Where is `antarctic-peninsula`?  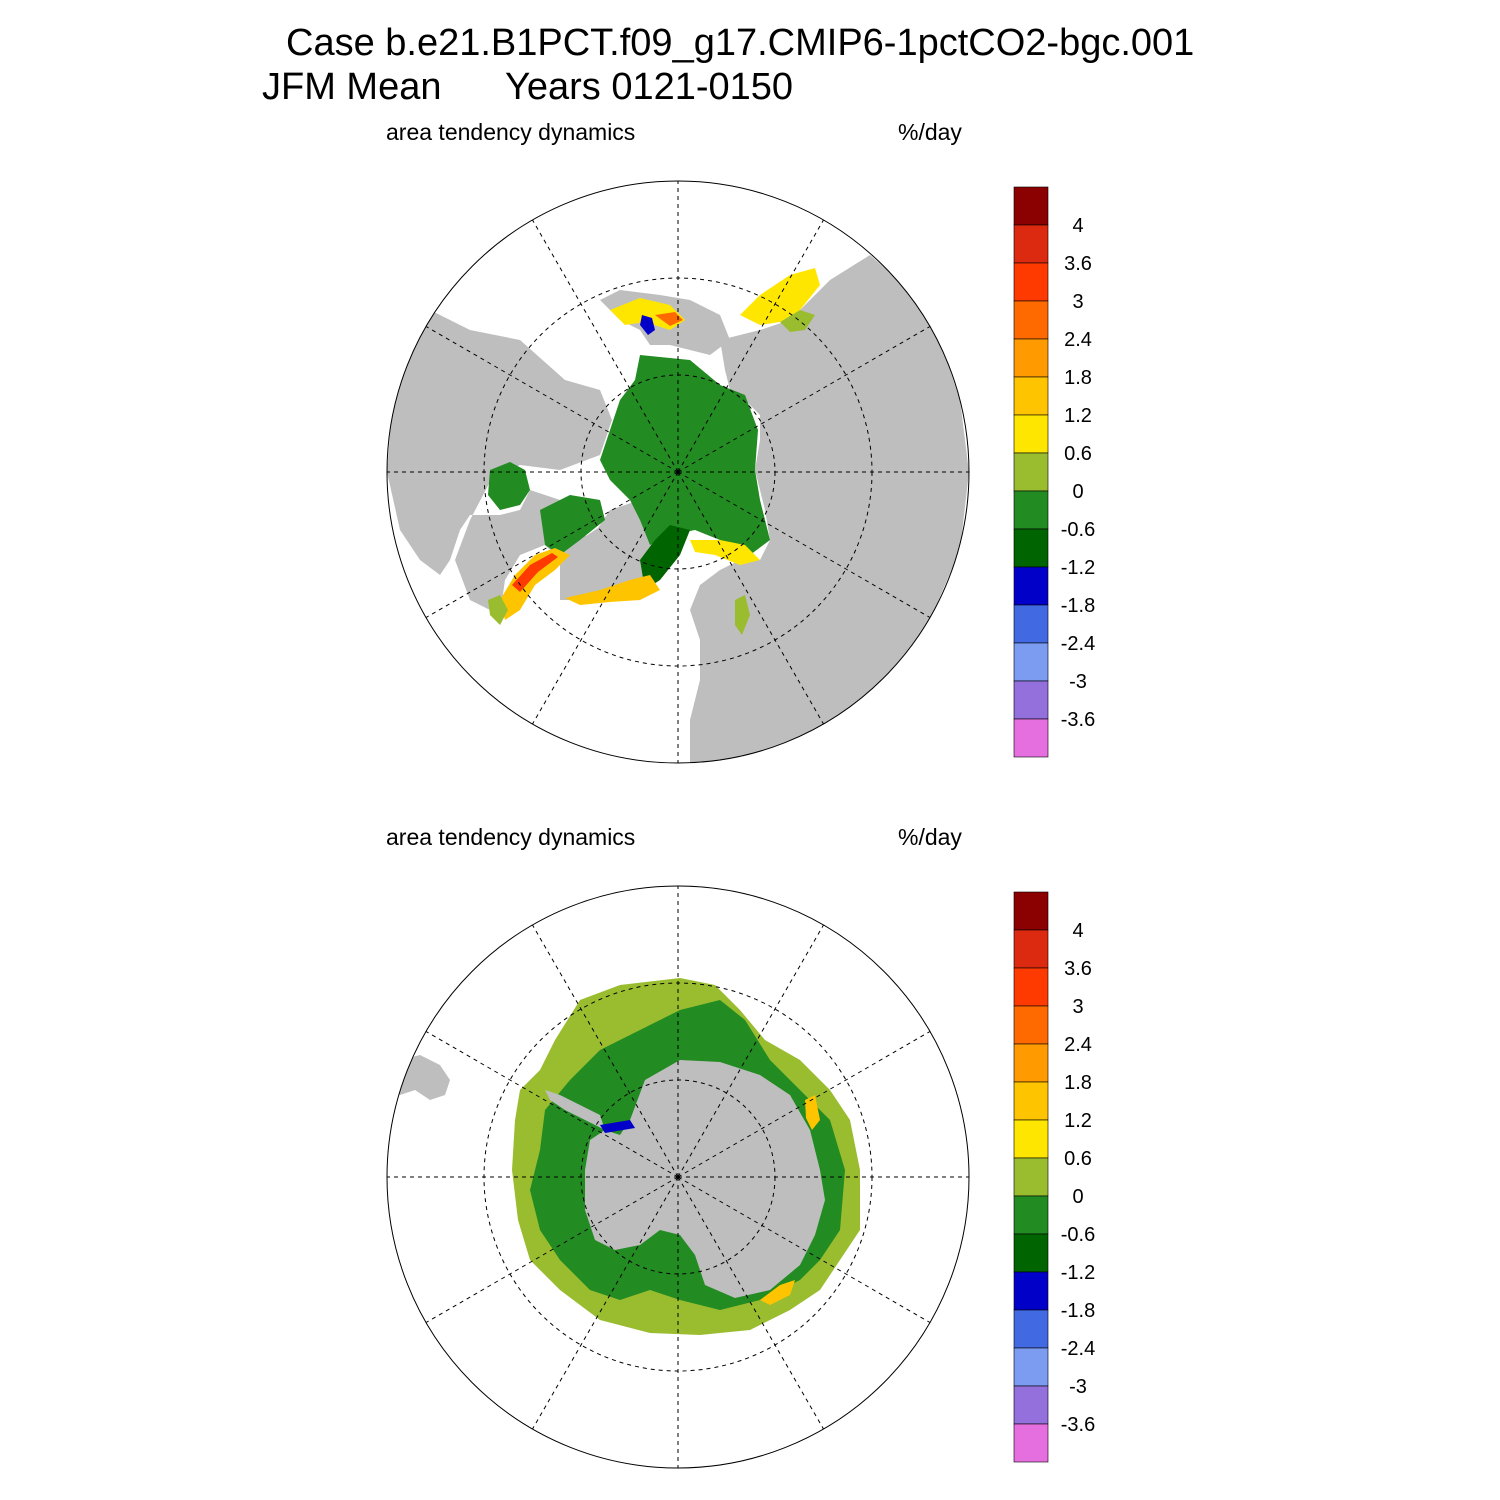 antarctic-peninsula is located at coordinates (575, 1110).